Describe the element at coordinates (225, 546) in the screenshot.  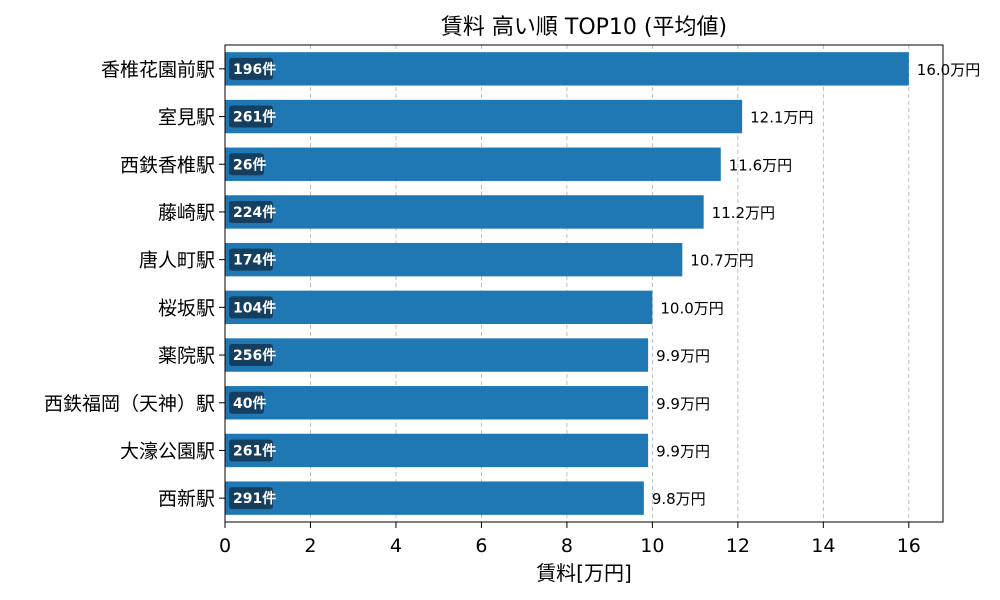
I see `x-tick-label: 0` at that location.